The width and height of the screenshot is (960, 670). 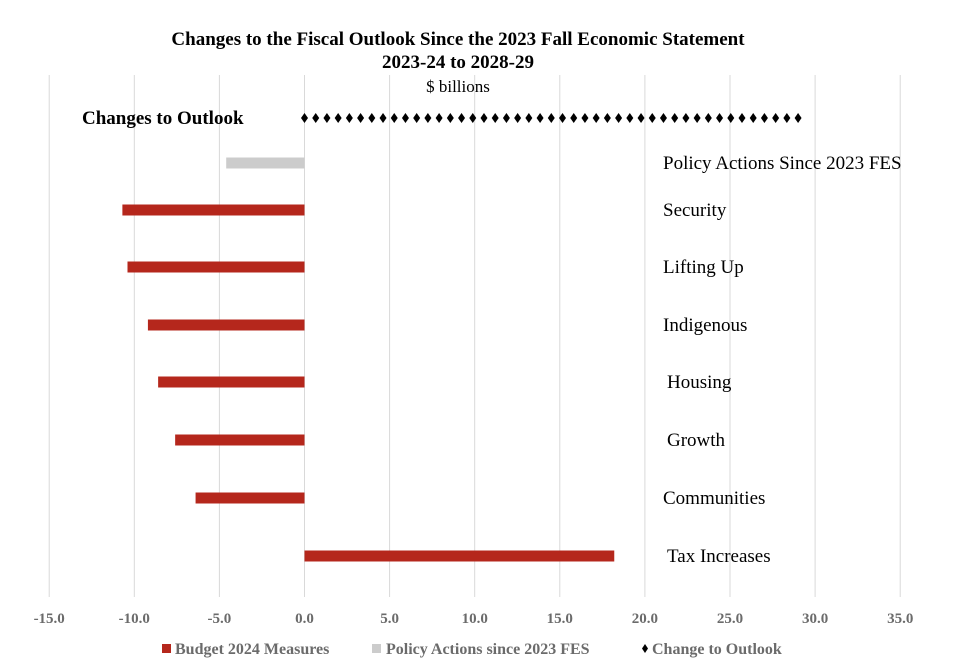 What do you see at coordinates (645, 619) in the screenshot?
I see `x-tick-label: 20.0` at bounding box center [645, 619].